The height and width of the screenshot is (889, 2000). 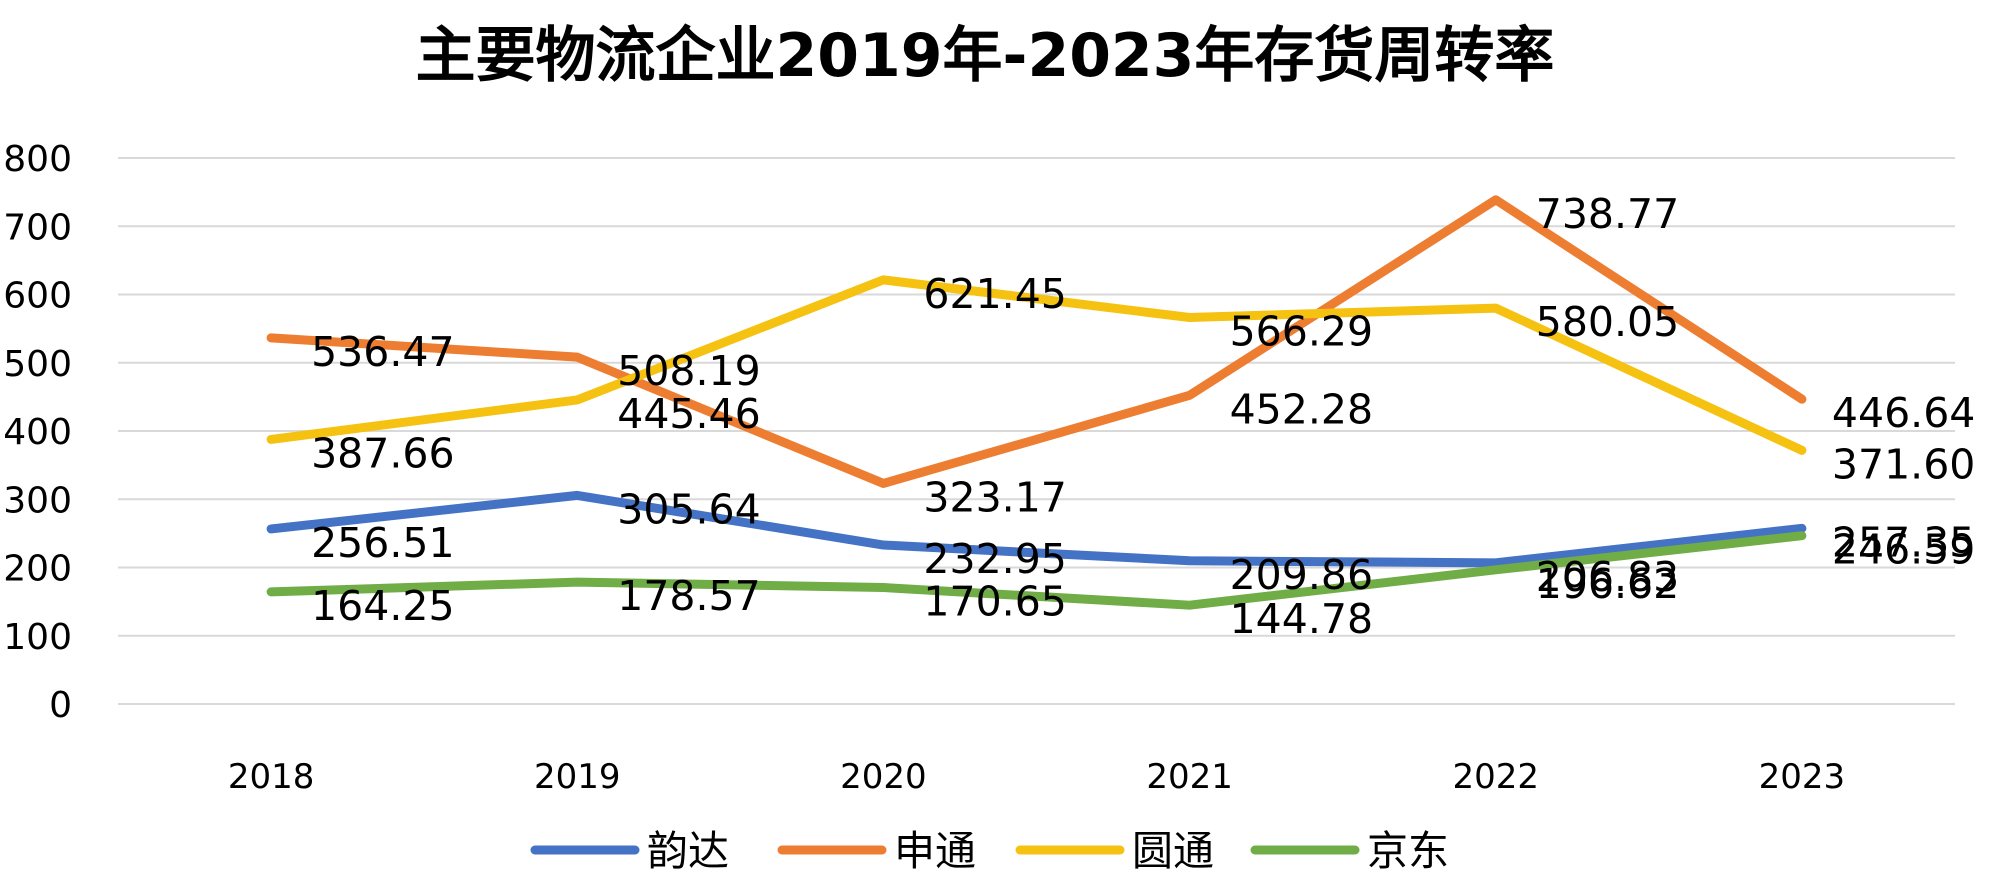 I want to click on x-tick-label: 2018, so click(x=271, y=777).